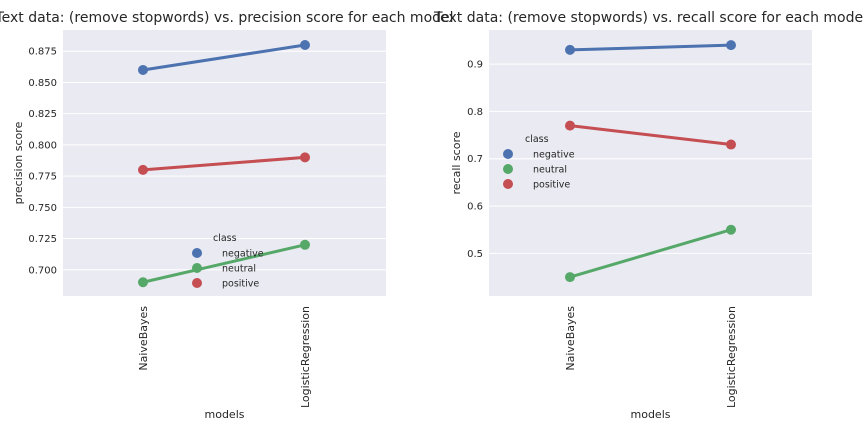 The image size is (864, 432). Describe the element at coordinates (228, 261) in the screenshot. I see `precision-legend: class negative neutral positive` at that location.